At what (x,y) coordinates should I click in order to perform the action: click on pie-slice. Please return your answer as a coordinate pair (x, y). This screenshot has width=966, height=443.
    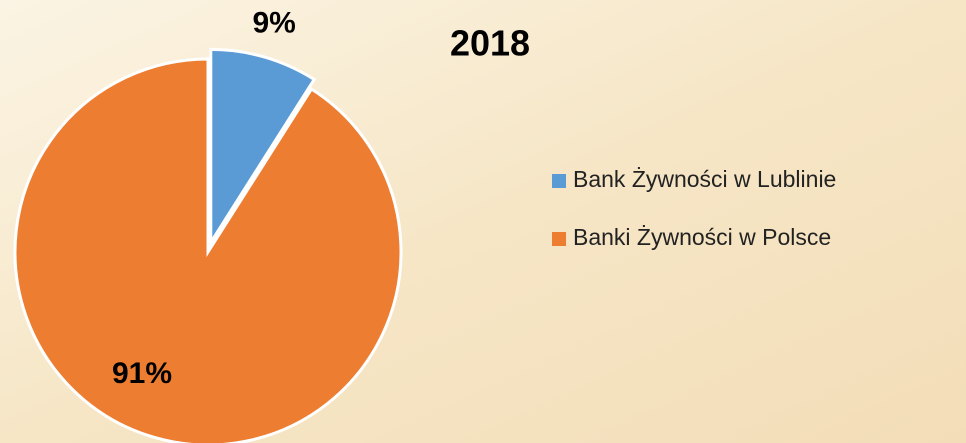
    Looking at the image, I should click on (263, 147).